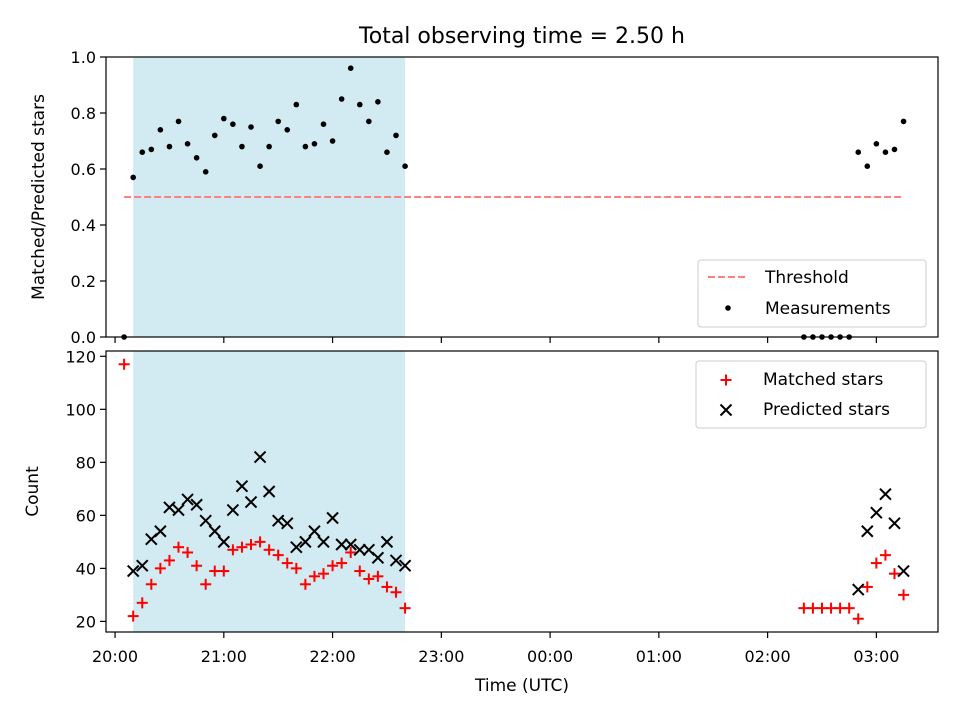 The width and height of the screenshot is (960, 720). I want to click on count-legend: Matched stars Predicted stars, so click(811, 394).